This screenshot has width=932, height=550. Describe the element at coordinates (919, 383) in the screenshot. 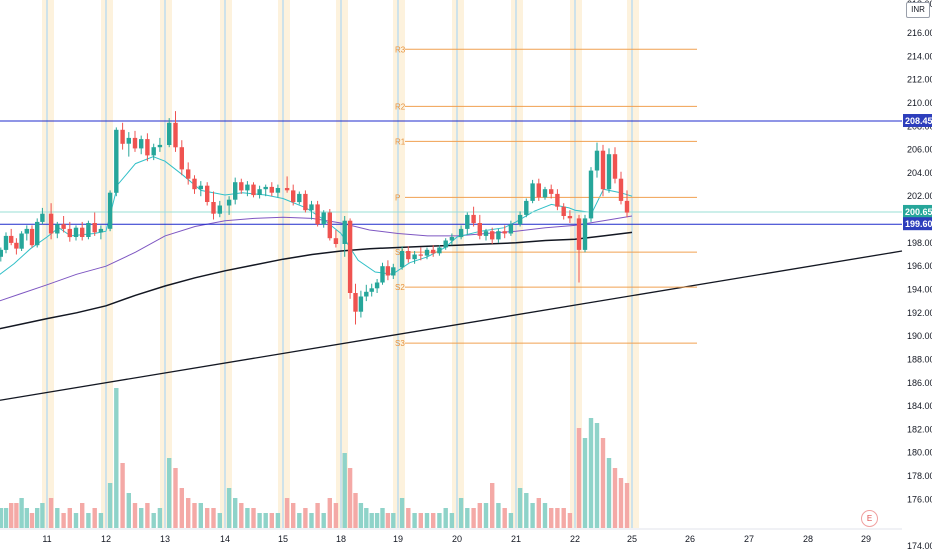

I see `price-tick: 186.00` at that location.